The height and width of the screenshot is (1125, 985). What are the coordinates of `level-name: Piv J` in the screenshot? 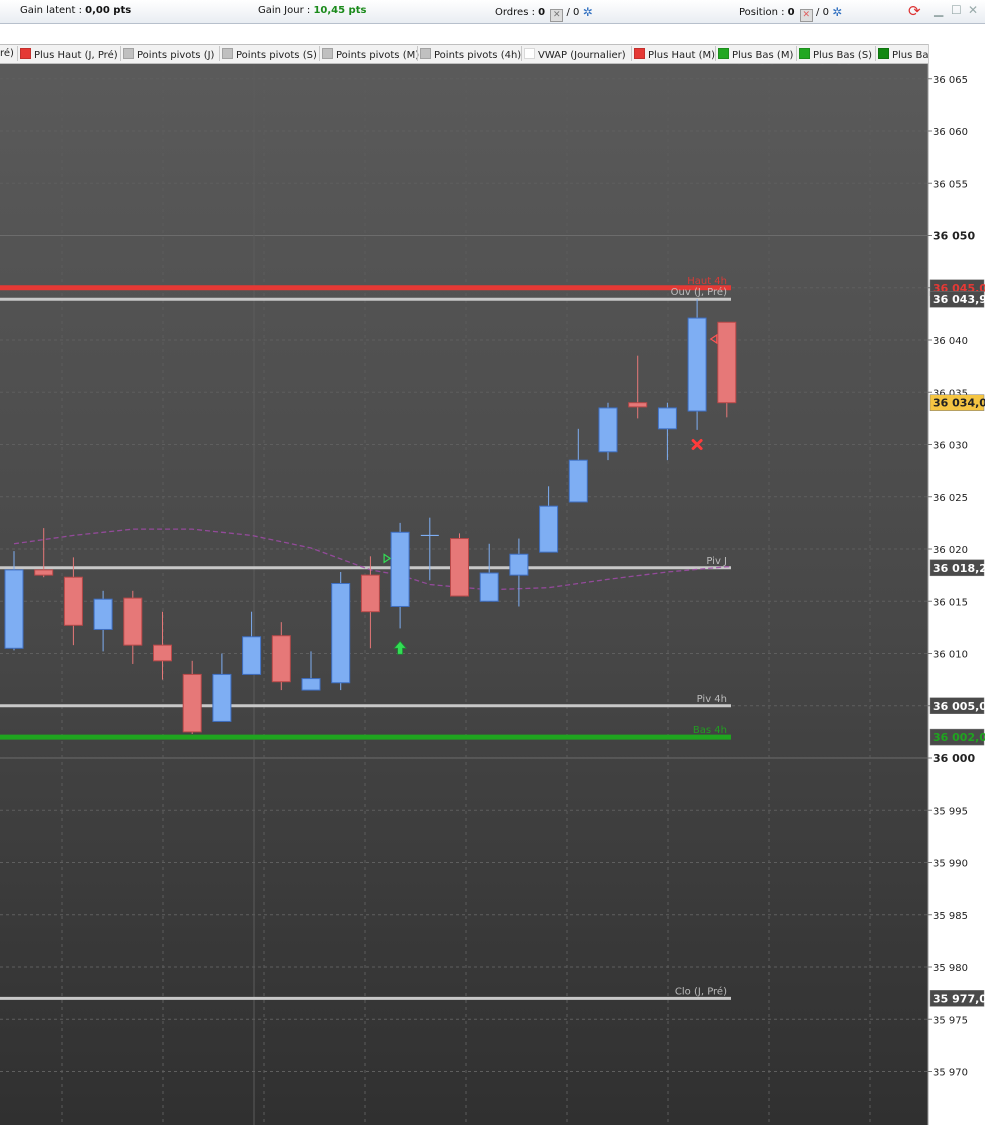 It's located at (716, 561).